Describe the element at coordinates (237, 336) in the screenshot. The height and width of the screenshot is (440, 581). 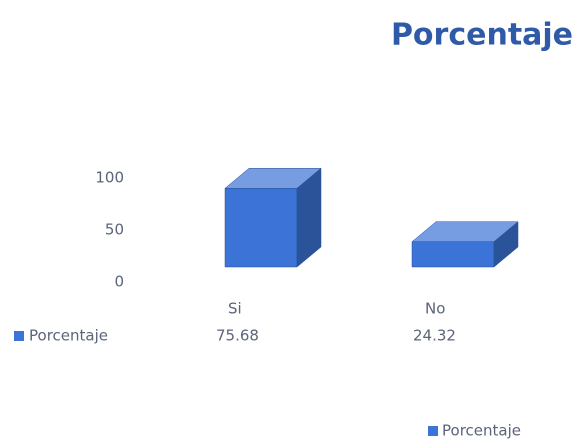
I see `data-table-value: 75.68` at that location.